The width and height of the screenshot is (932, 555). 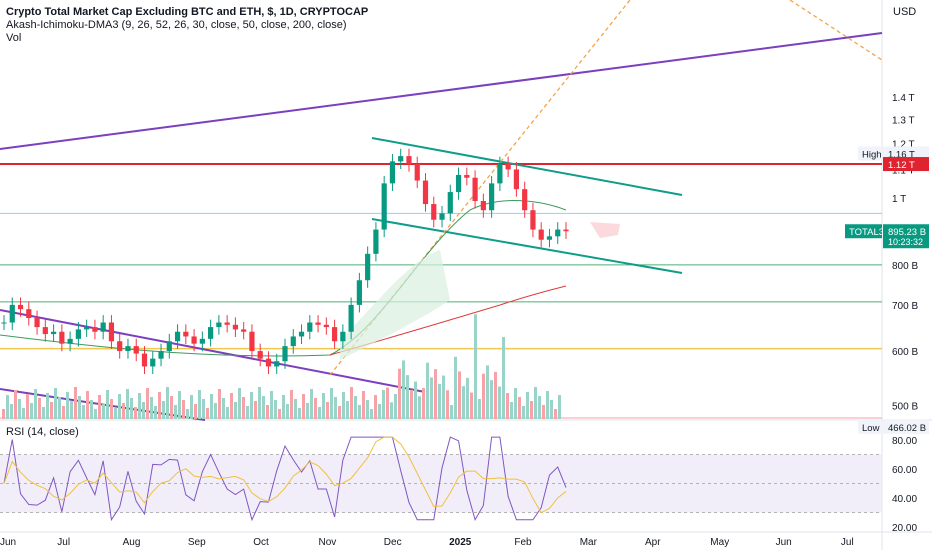 What do you see at coordinates (197, 542) in the screenshot?
I see `time-tick-label: Sep` at bounding box center [197, 542].